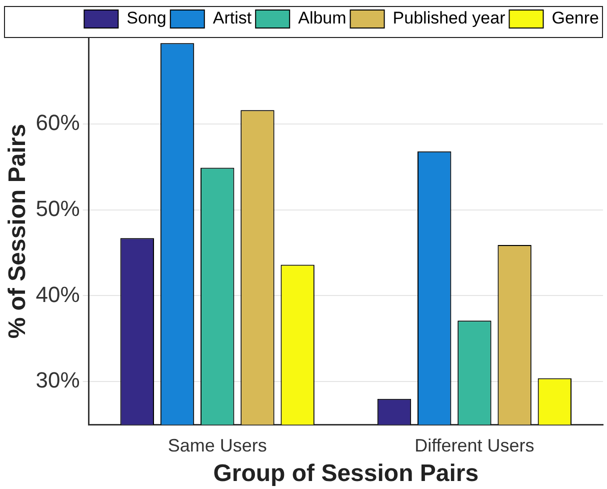 The height and width of the screenshot is (489, 607). Describe the element at coordinates (58, 294) in the screenshot. I see `y-tick-label: 40%` at that location.